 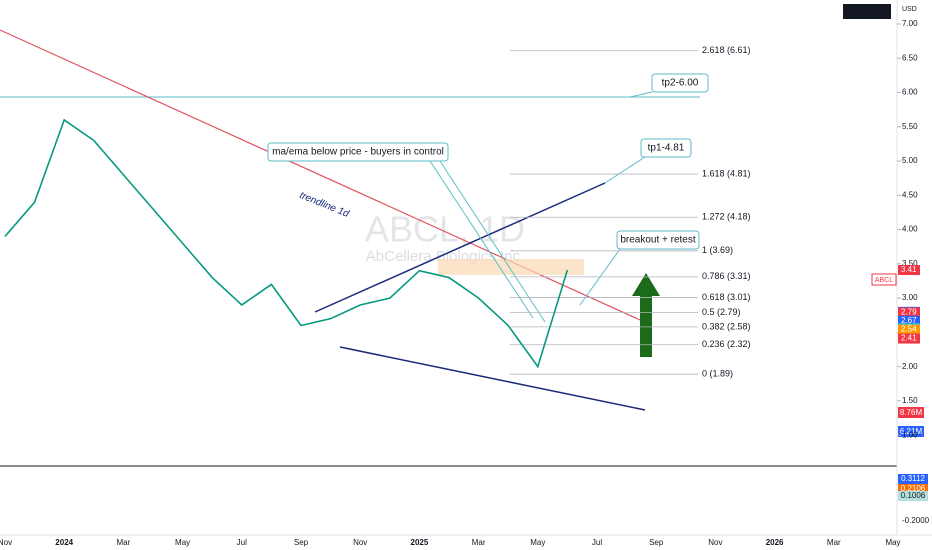 I want to click on y-tick-label: 1.00, so click(x=910, y=434).